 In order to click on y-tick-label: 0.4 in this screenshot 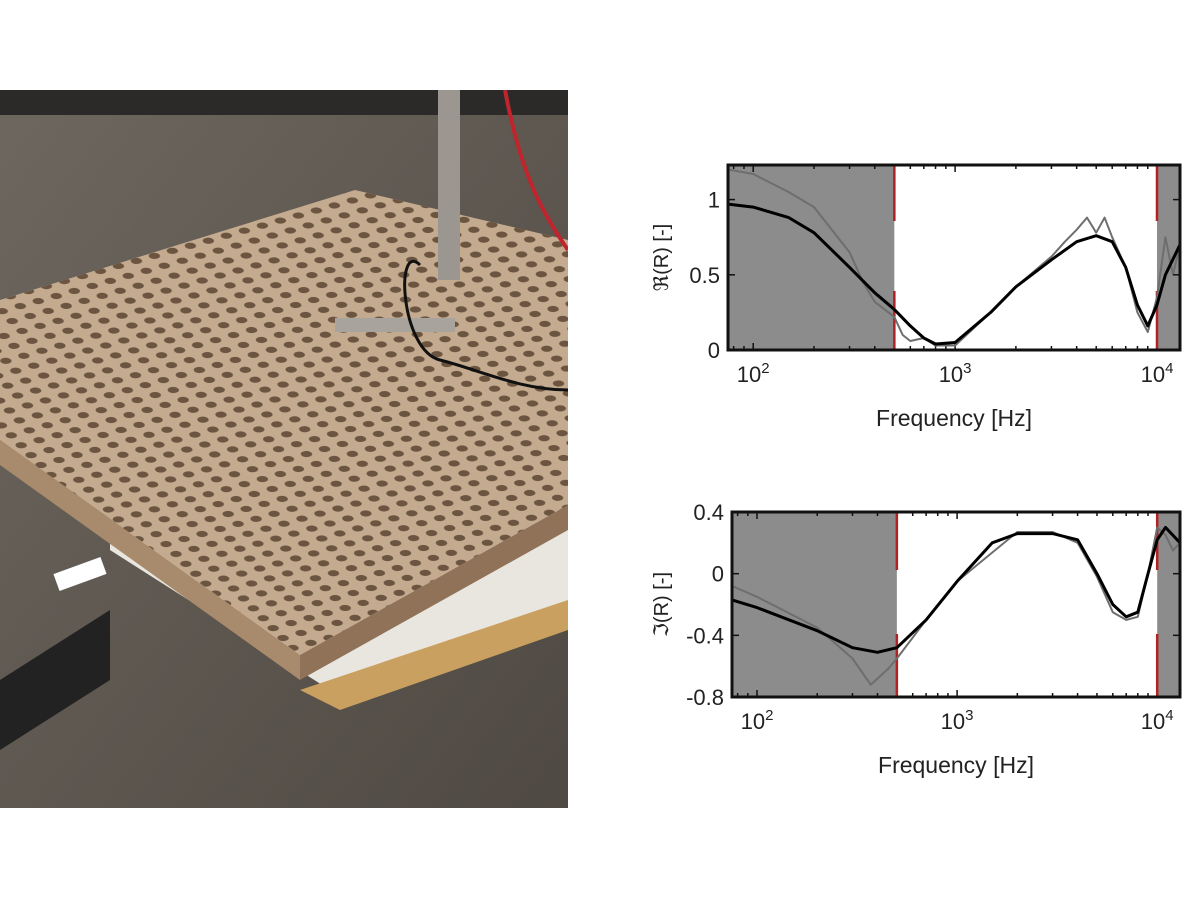, I will do `click(708, 512)`.